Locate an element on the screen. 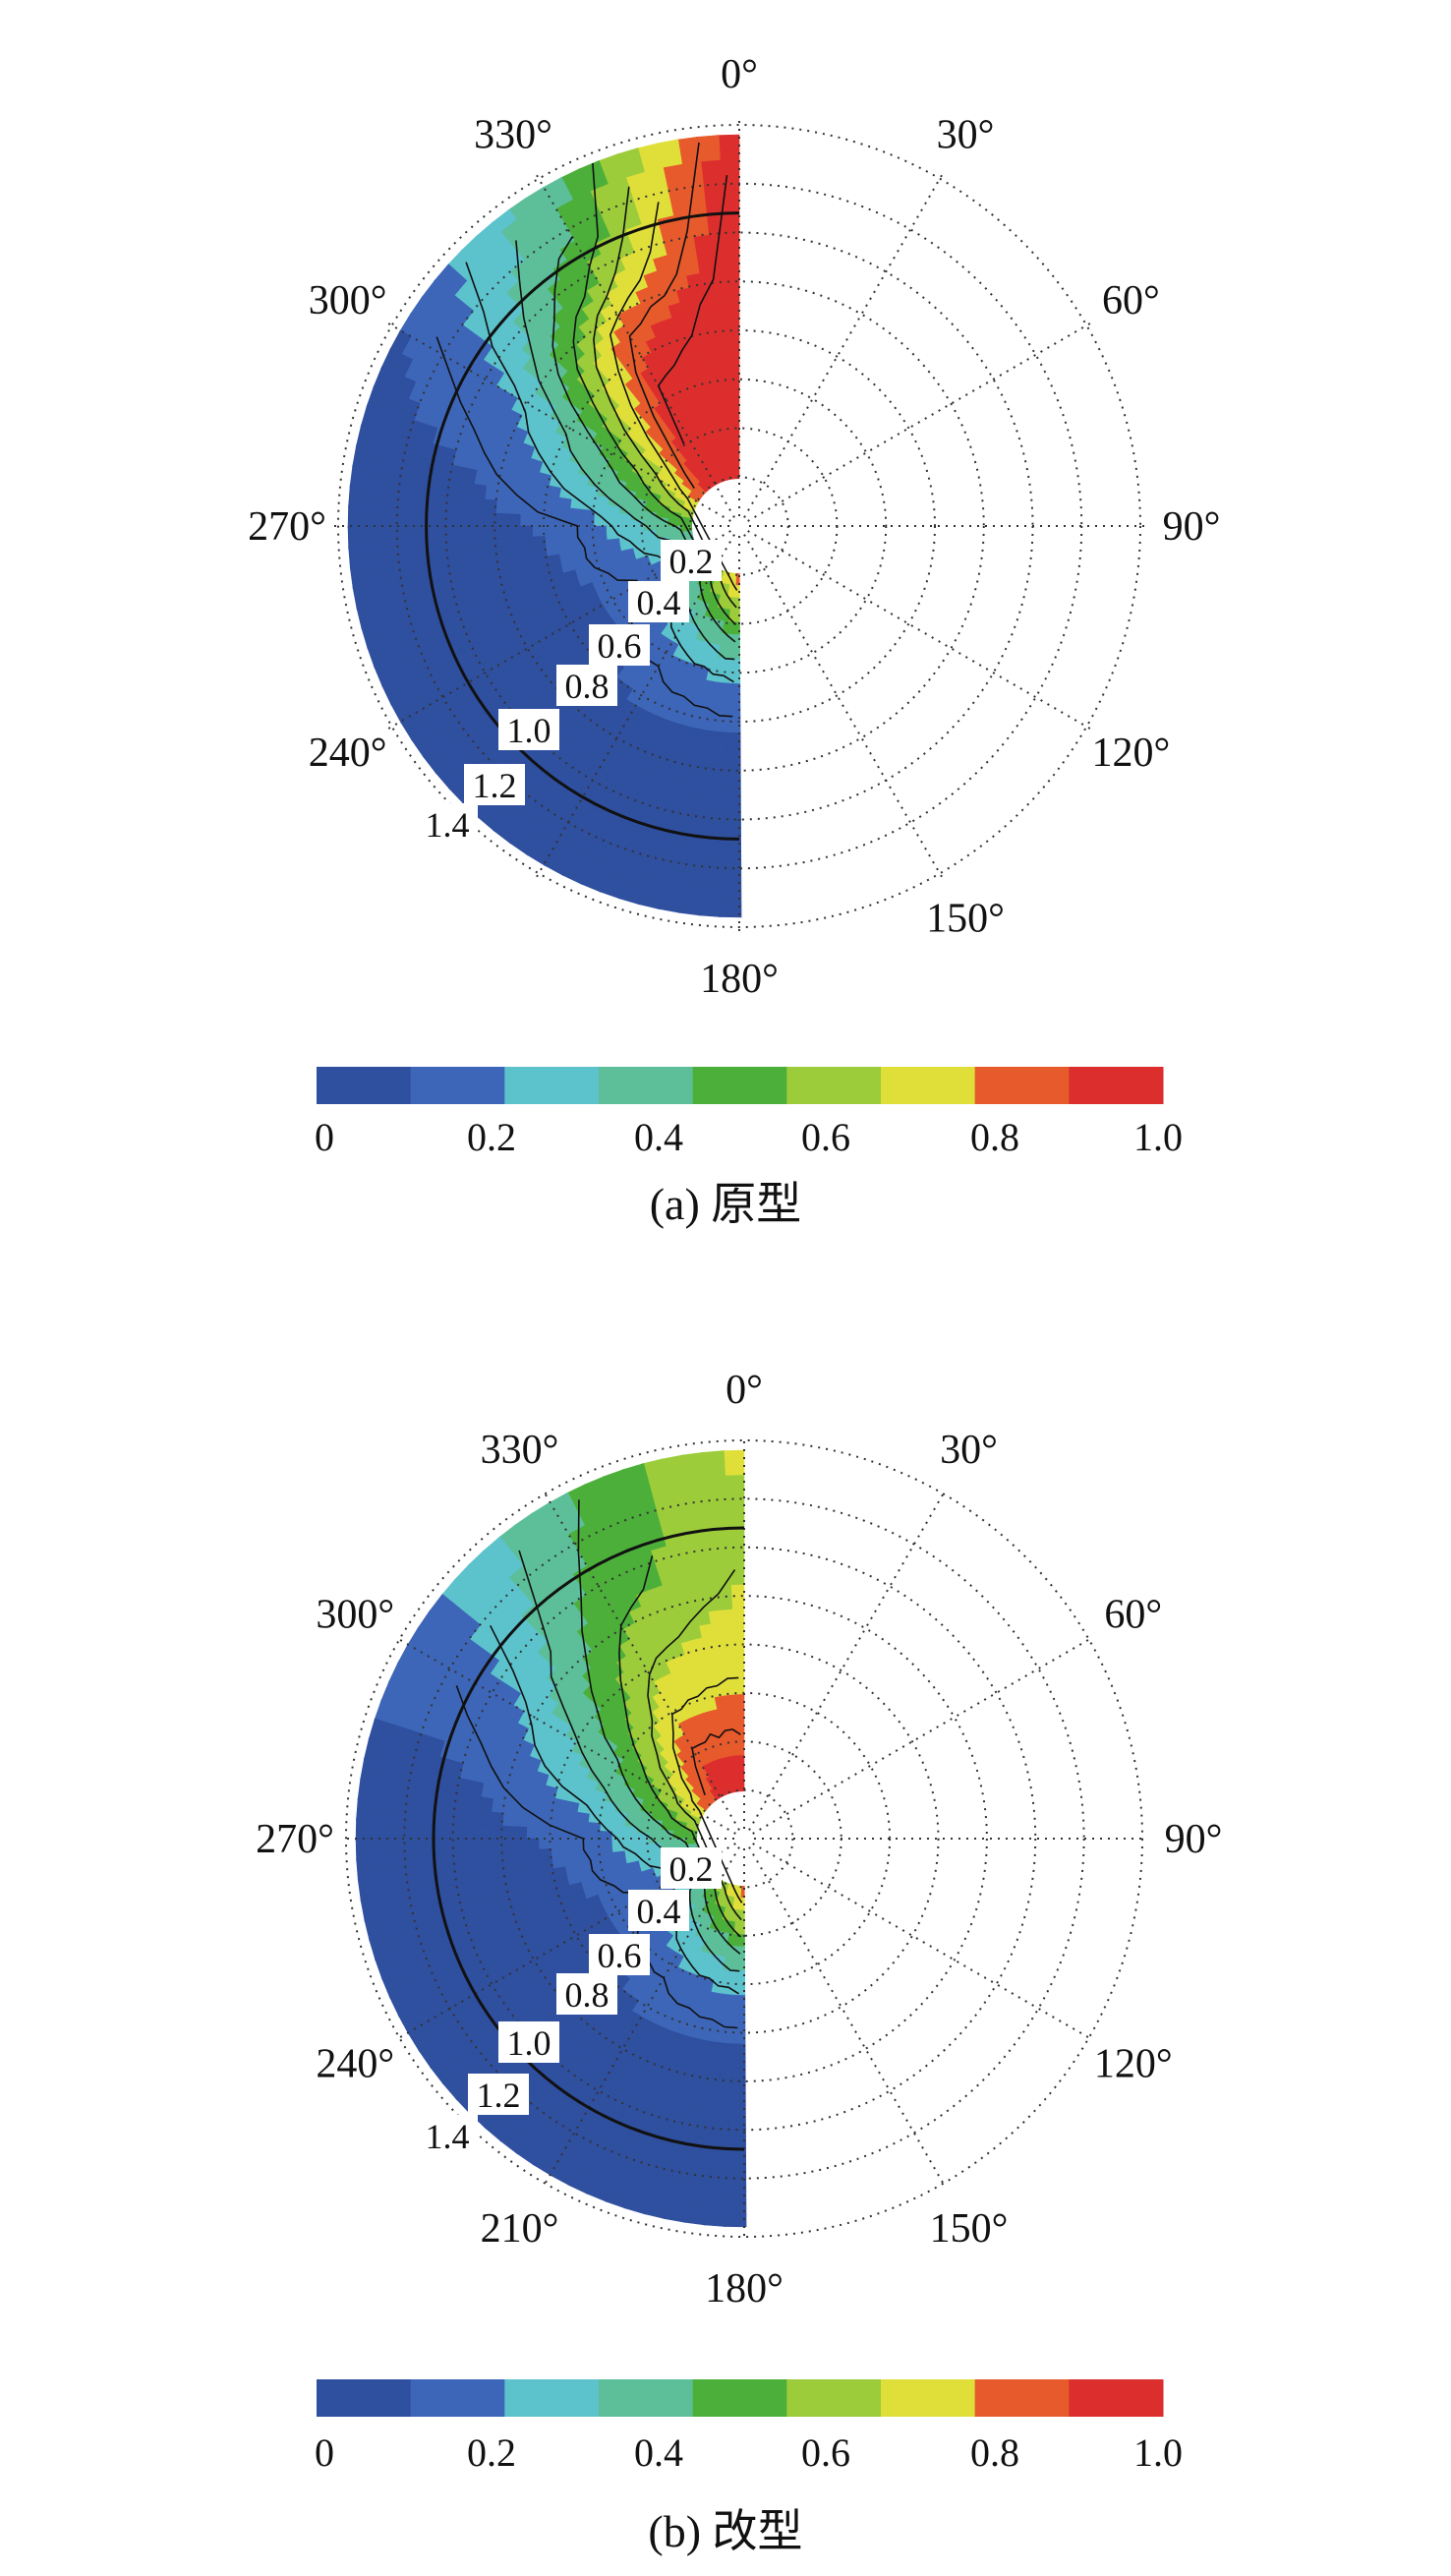 The image size is (1451, 2576). angle-label: 270° is located at coordinates (287, 527).